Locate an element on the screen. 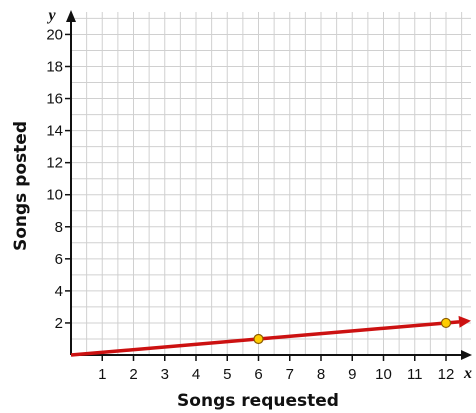 The width and height of the screenshot is (476, 413). x-axis-letter: x is located at coordinates (467, 373).